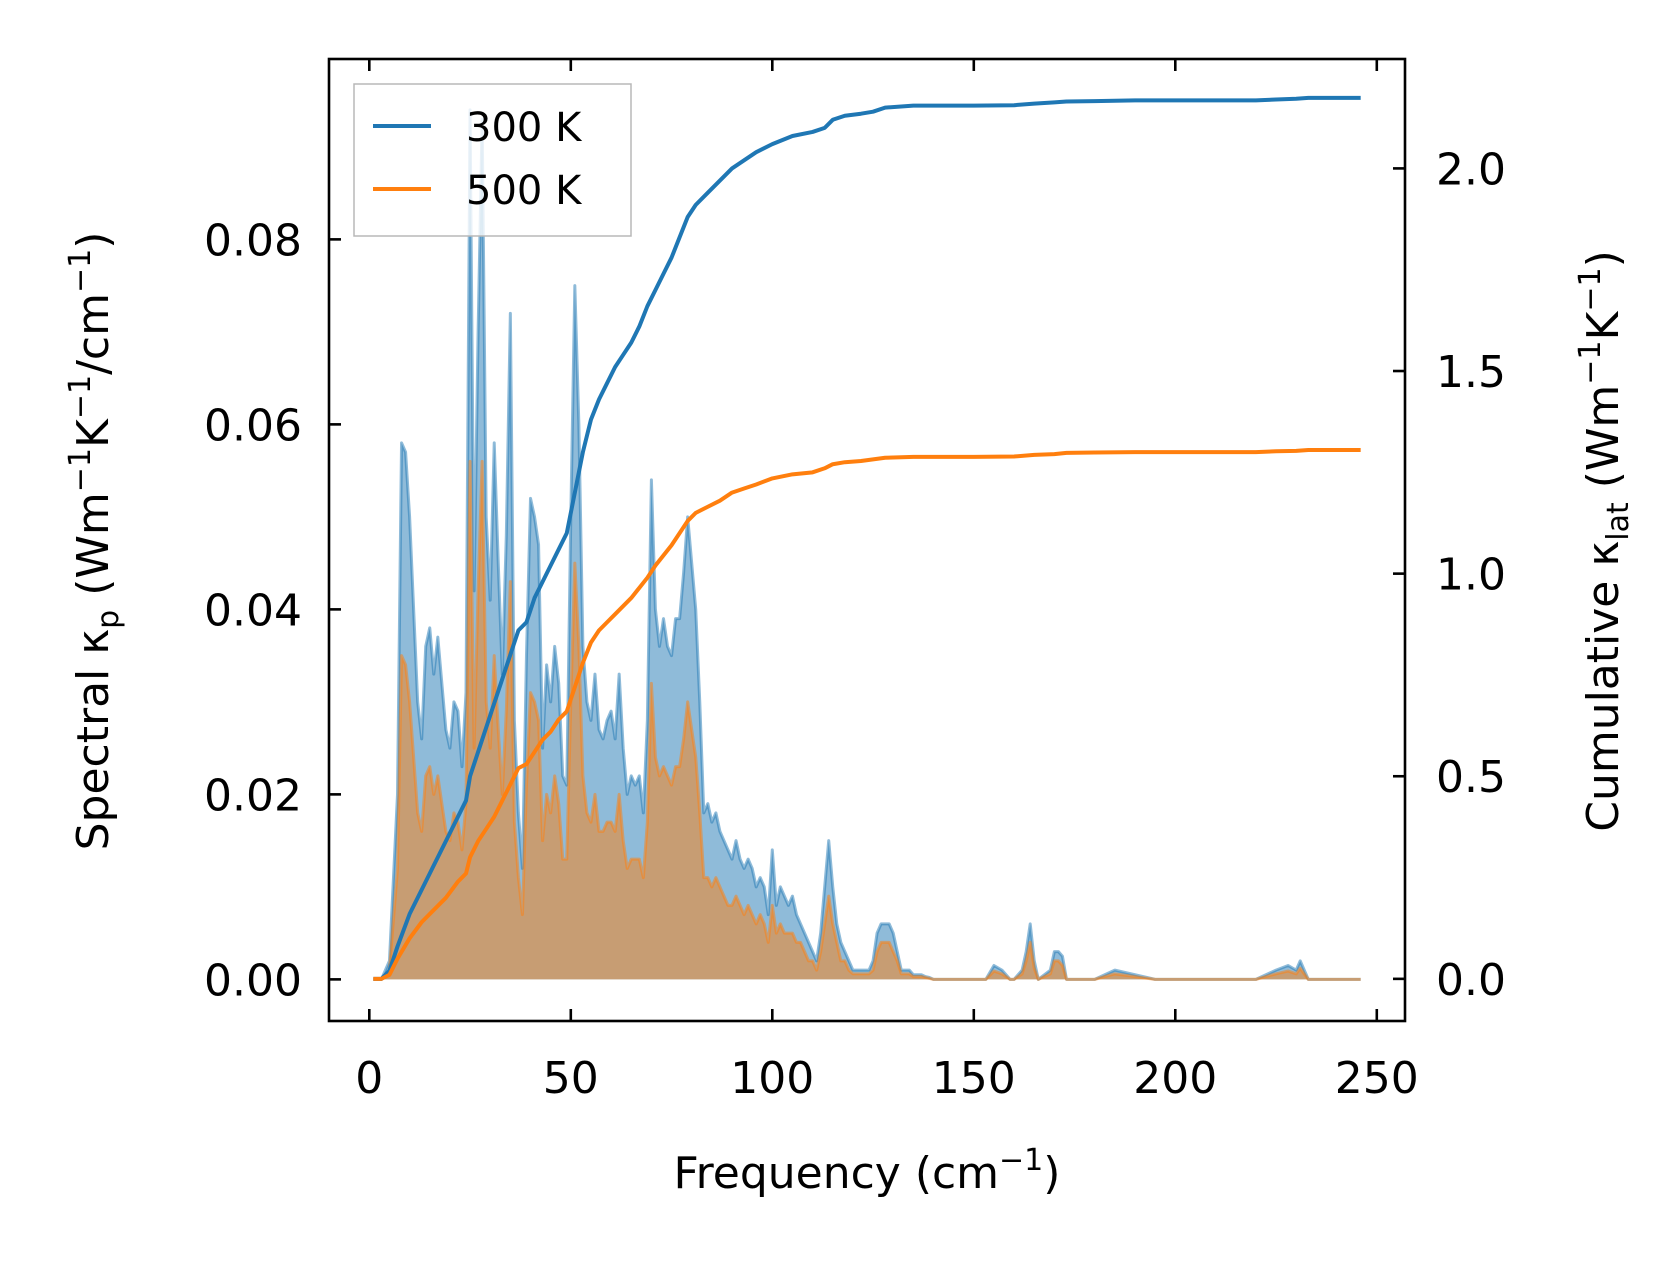 The width and height of the screenshot is (1679, 1264). I want to click on y-tick-label-left: 0.08, so click(253, 240).